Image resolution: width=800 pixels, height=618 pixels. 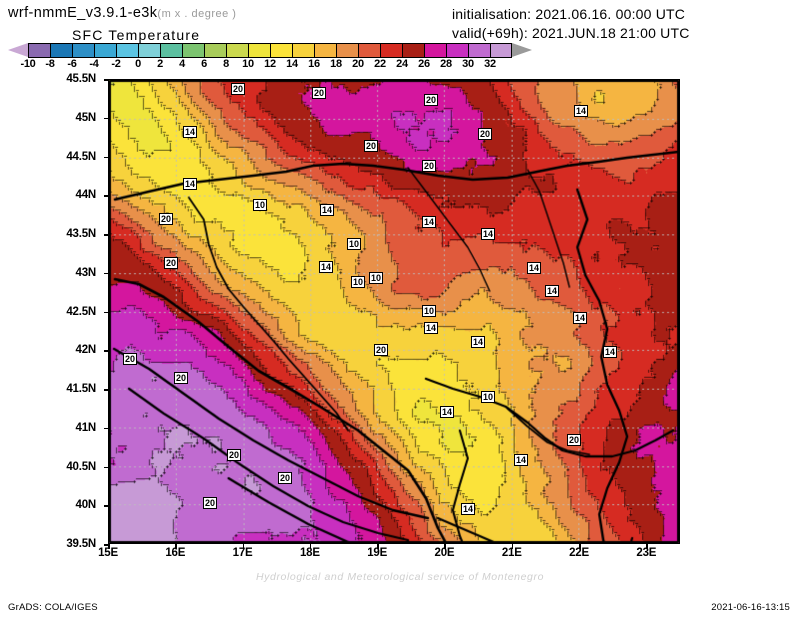 I want to click on latitude-tick-label: 39.5N, so click(x=81, y=544).